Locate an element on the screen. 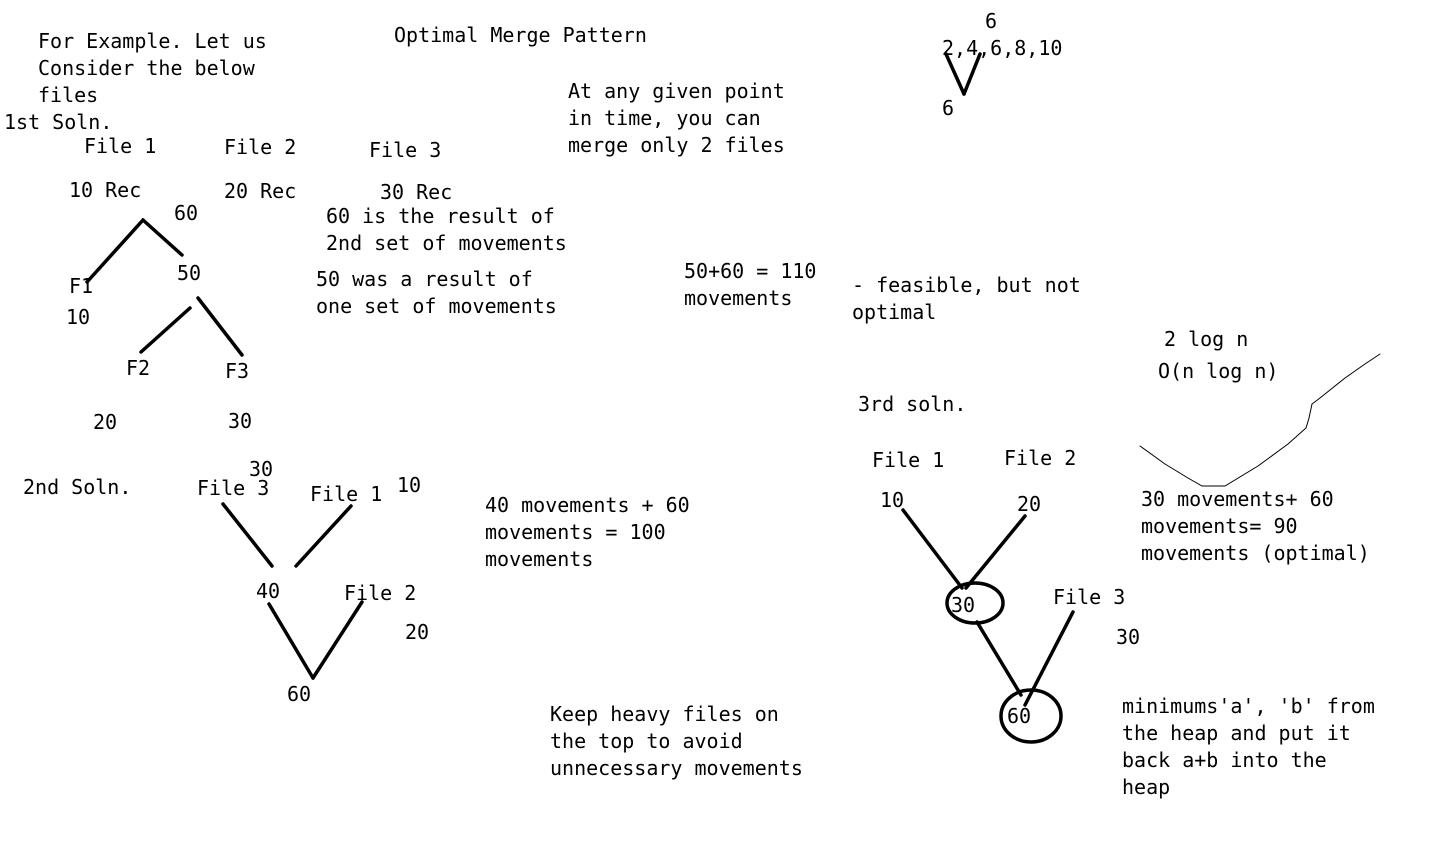 The width and height of the screenshot is (1450, 868). sol2-total-line-2: movements = 100 is located at coordinates (575, 532).